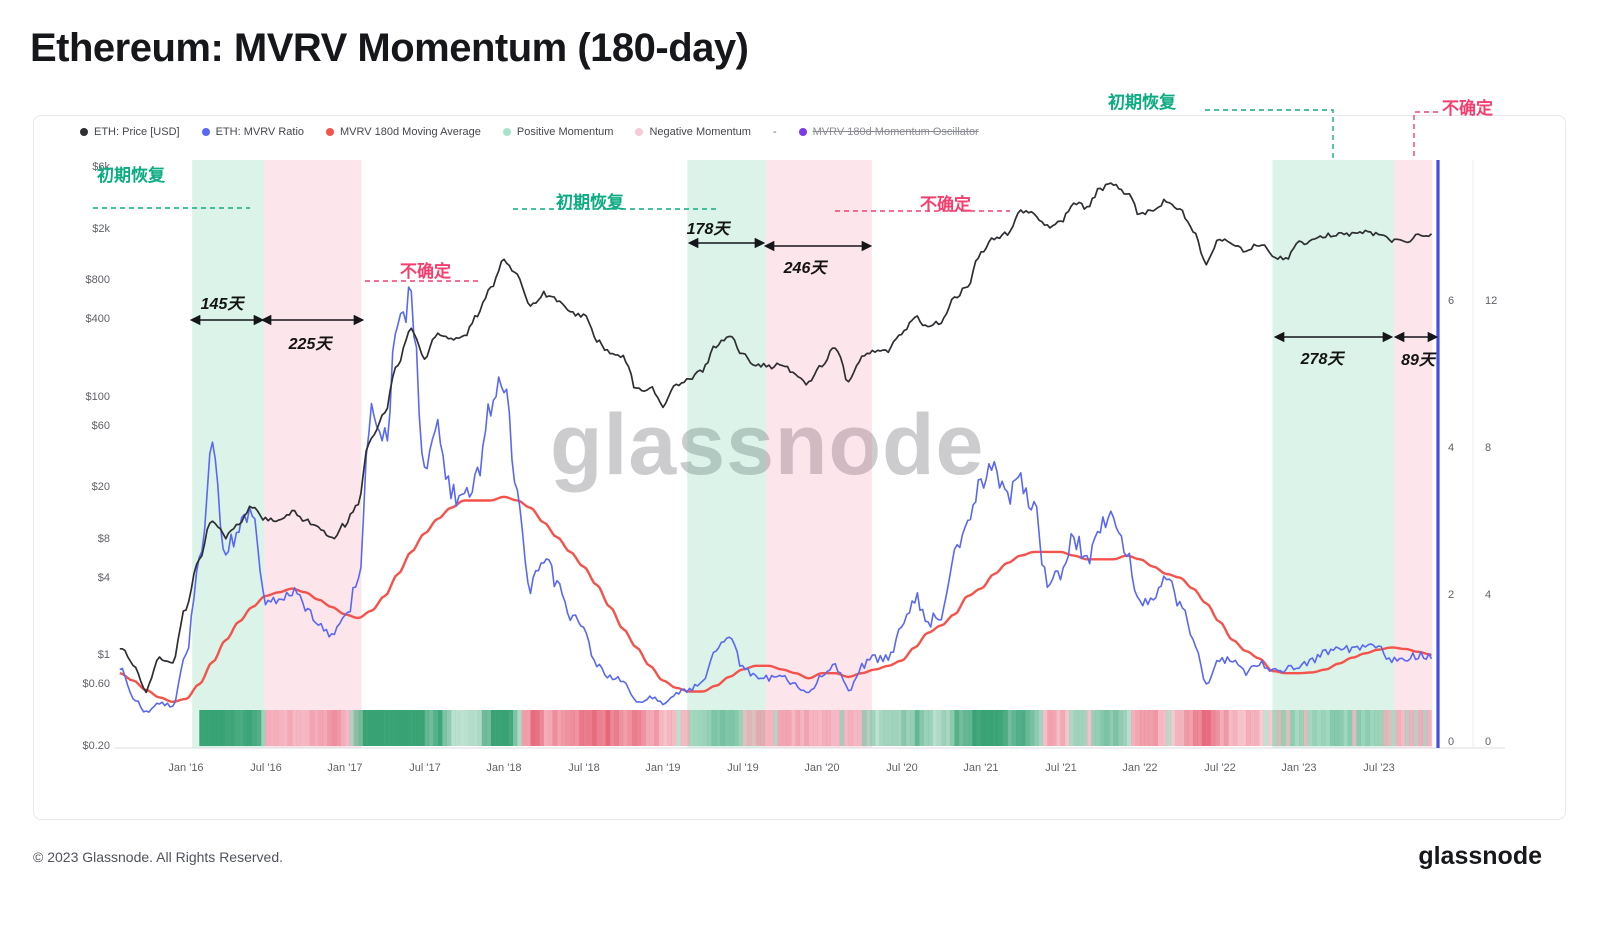  I want to click on x-axis-label: Jan '22, so click(1140, 768).